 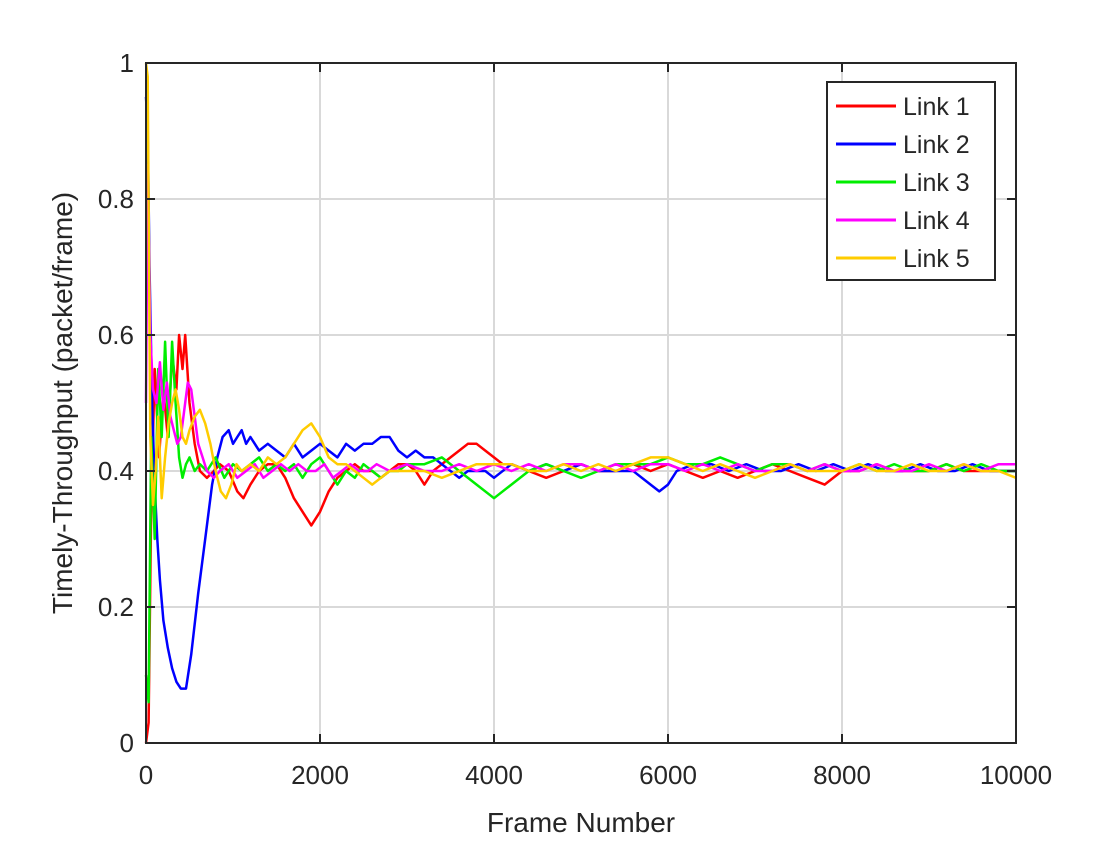 I want to click on legend-label-link-3: Link 3, so click(x=936, y=183).